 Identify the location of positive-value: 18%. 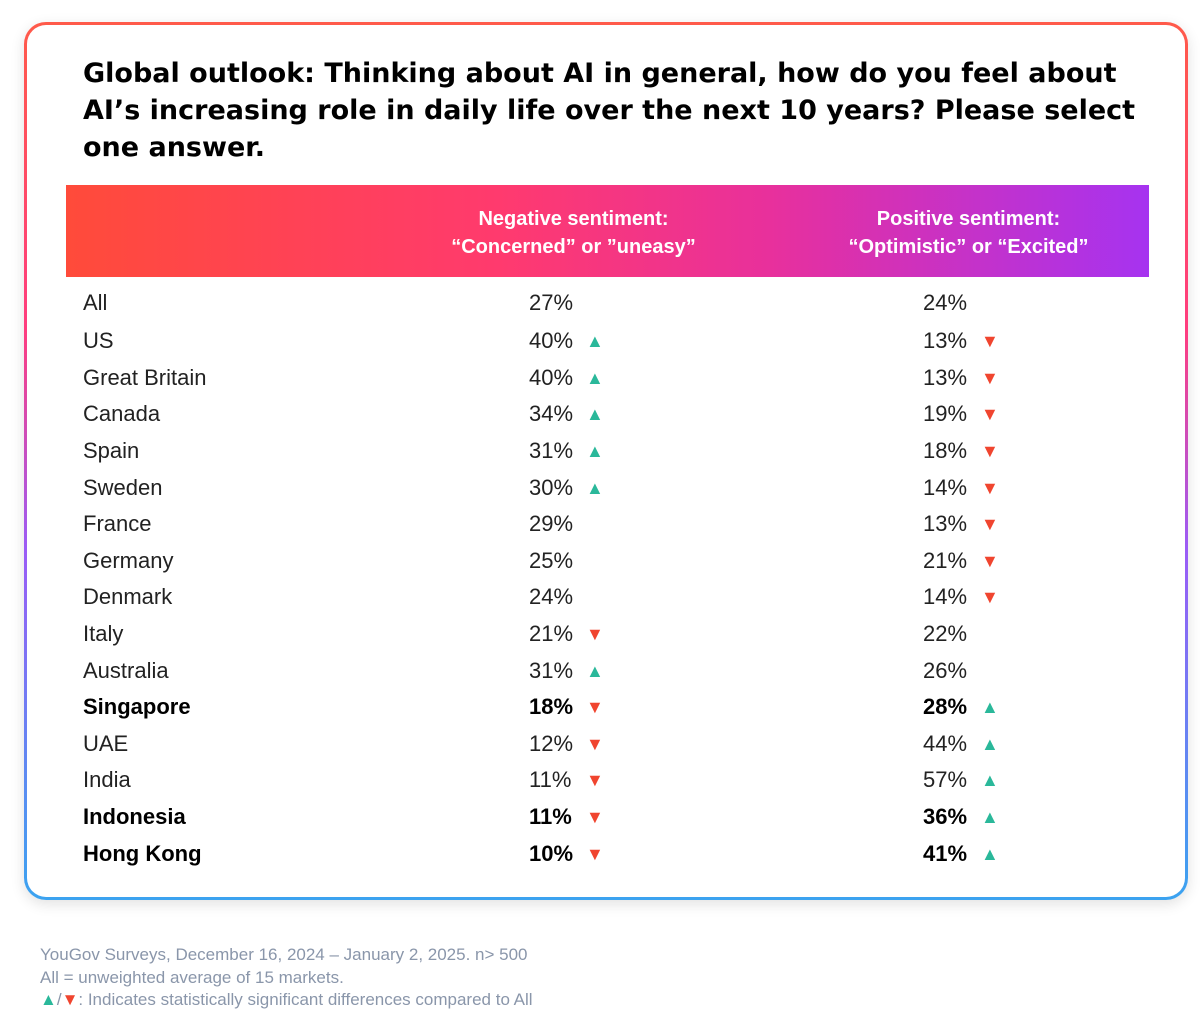
(945, 451).